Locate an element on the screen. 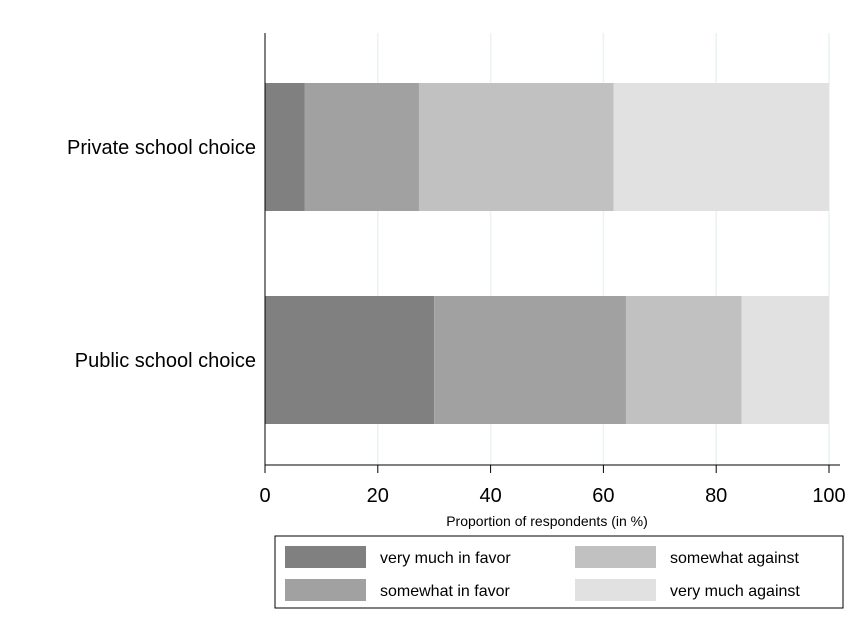 The height and width of the screenshot is (630, 864). x-tick-label: 100 is located at coordinates (828, 496).